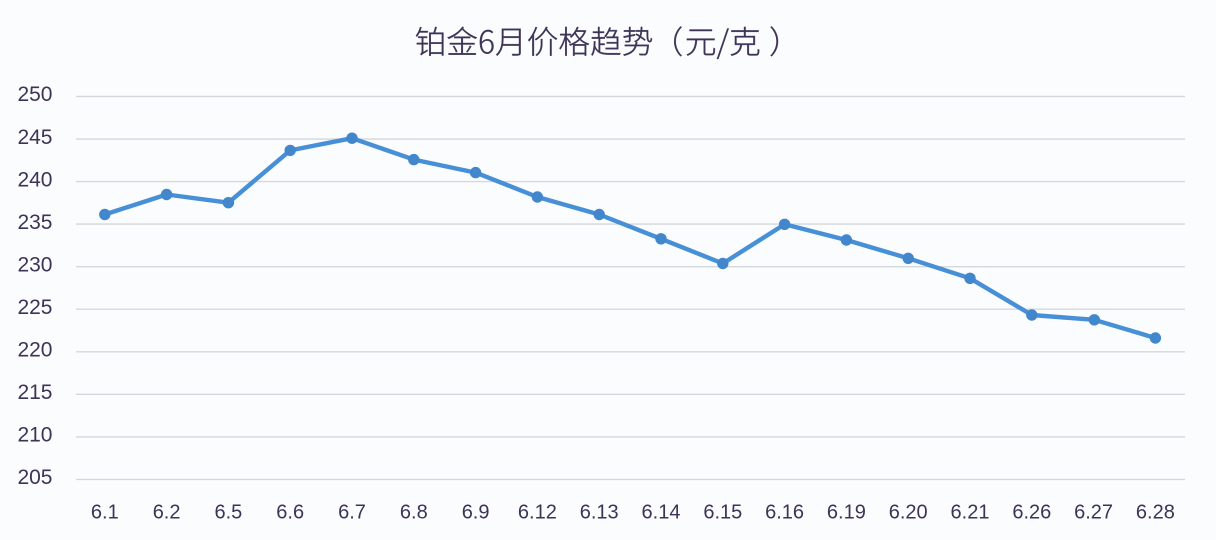  Describe the element at coordinates (722, 513) in the screenshot. I see `svg-text: 6.15` at that location.